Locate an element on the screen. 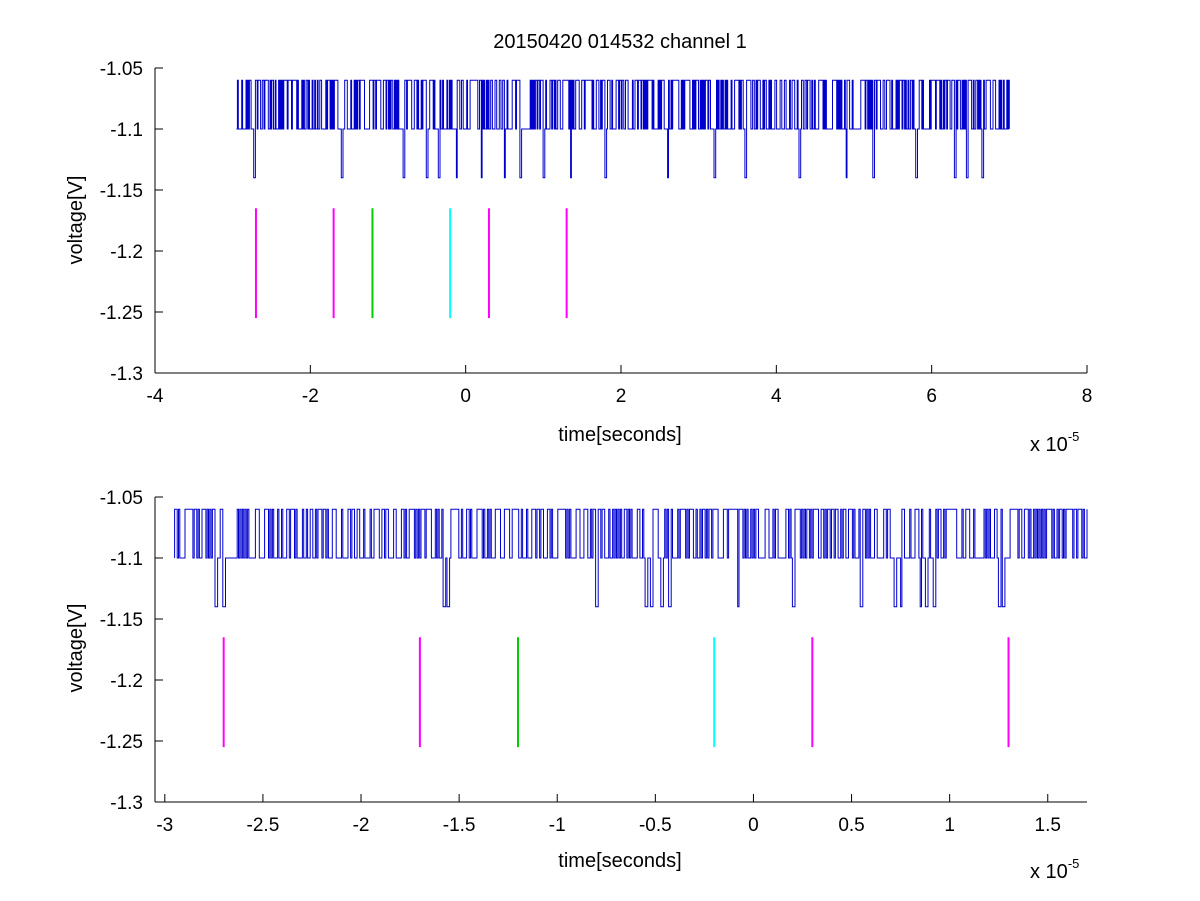 This screenshot has height=901, width=1200. top-x-multiplier-base: x 10 is located at coordinates (1049, 445).